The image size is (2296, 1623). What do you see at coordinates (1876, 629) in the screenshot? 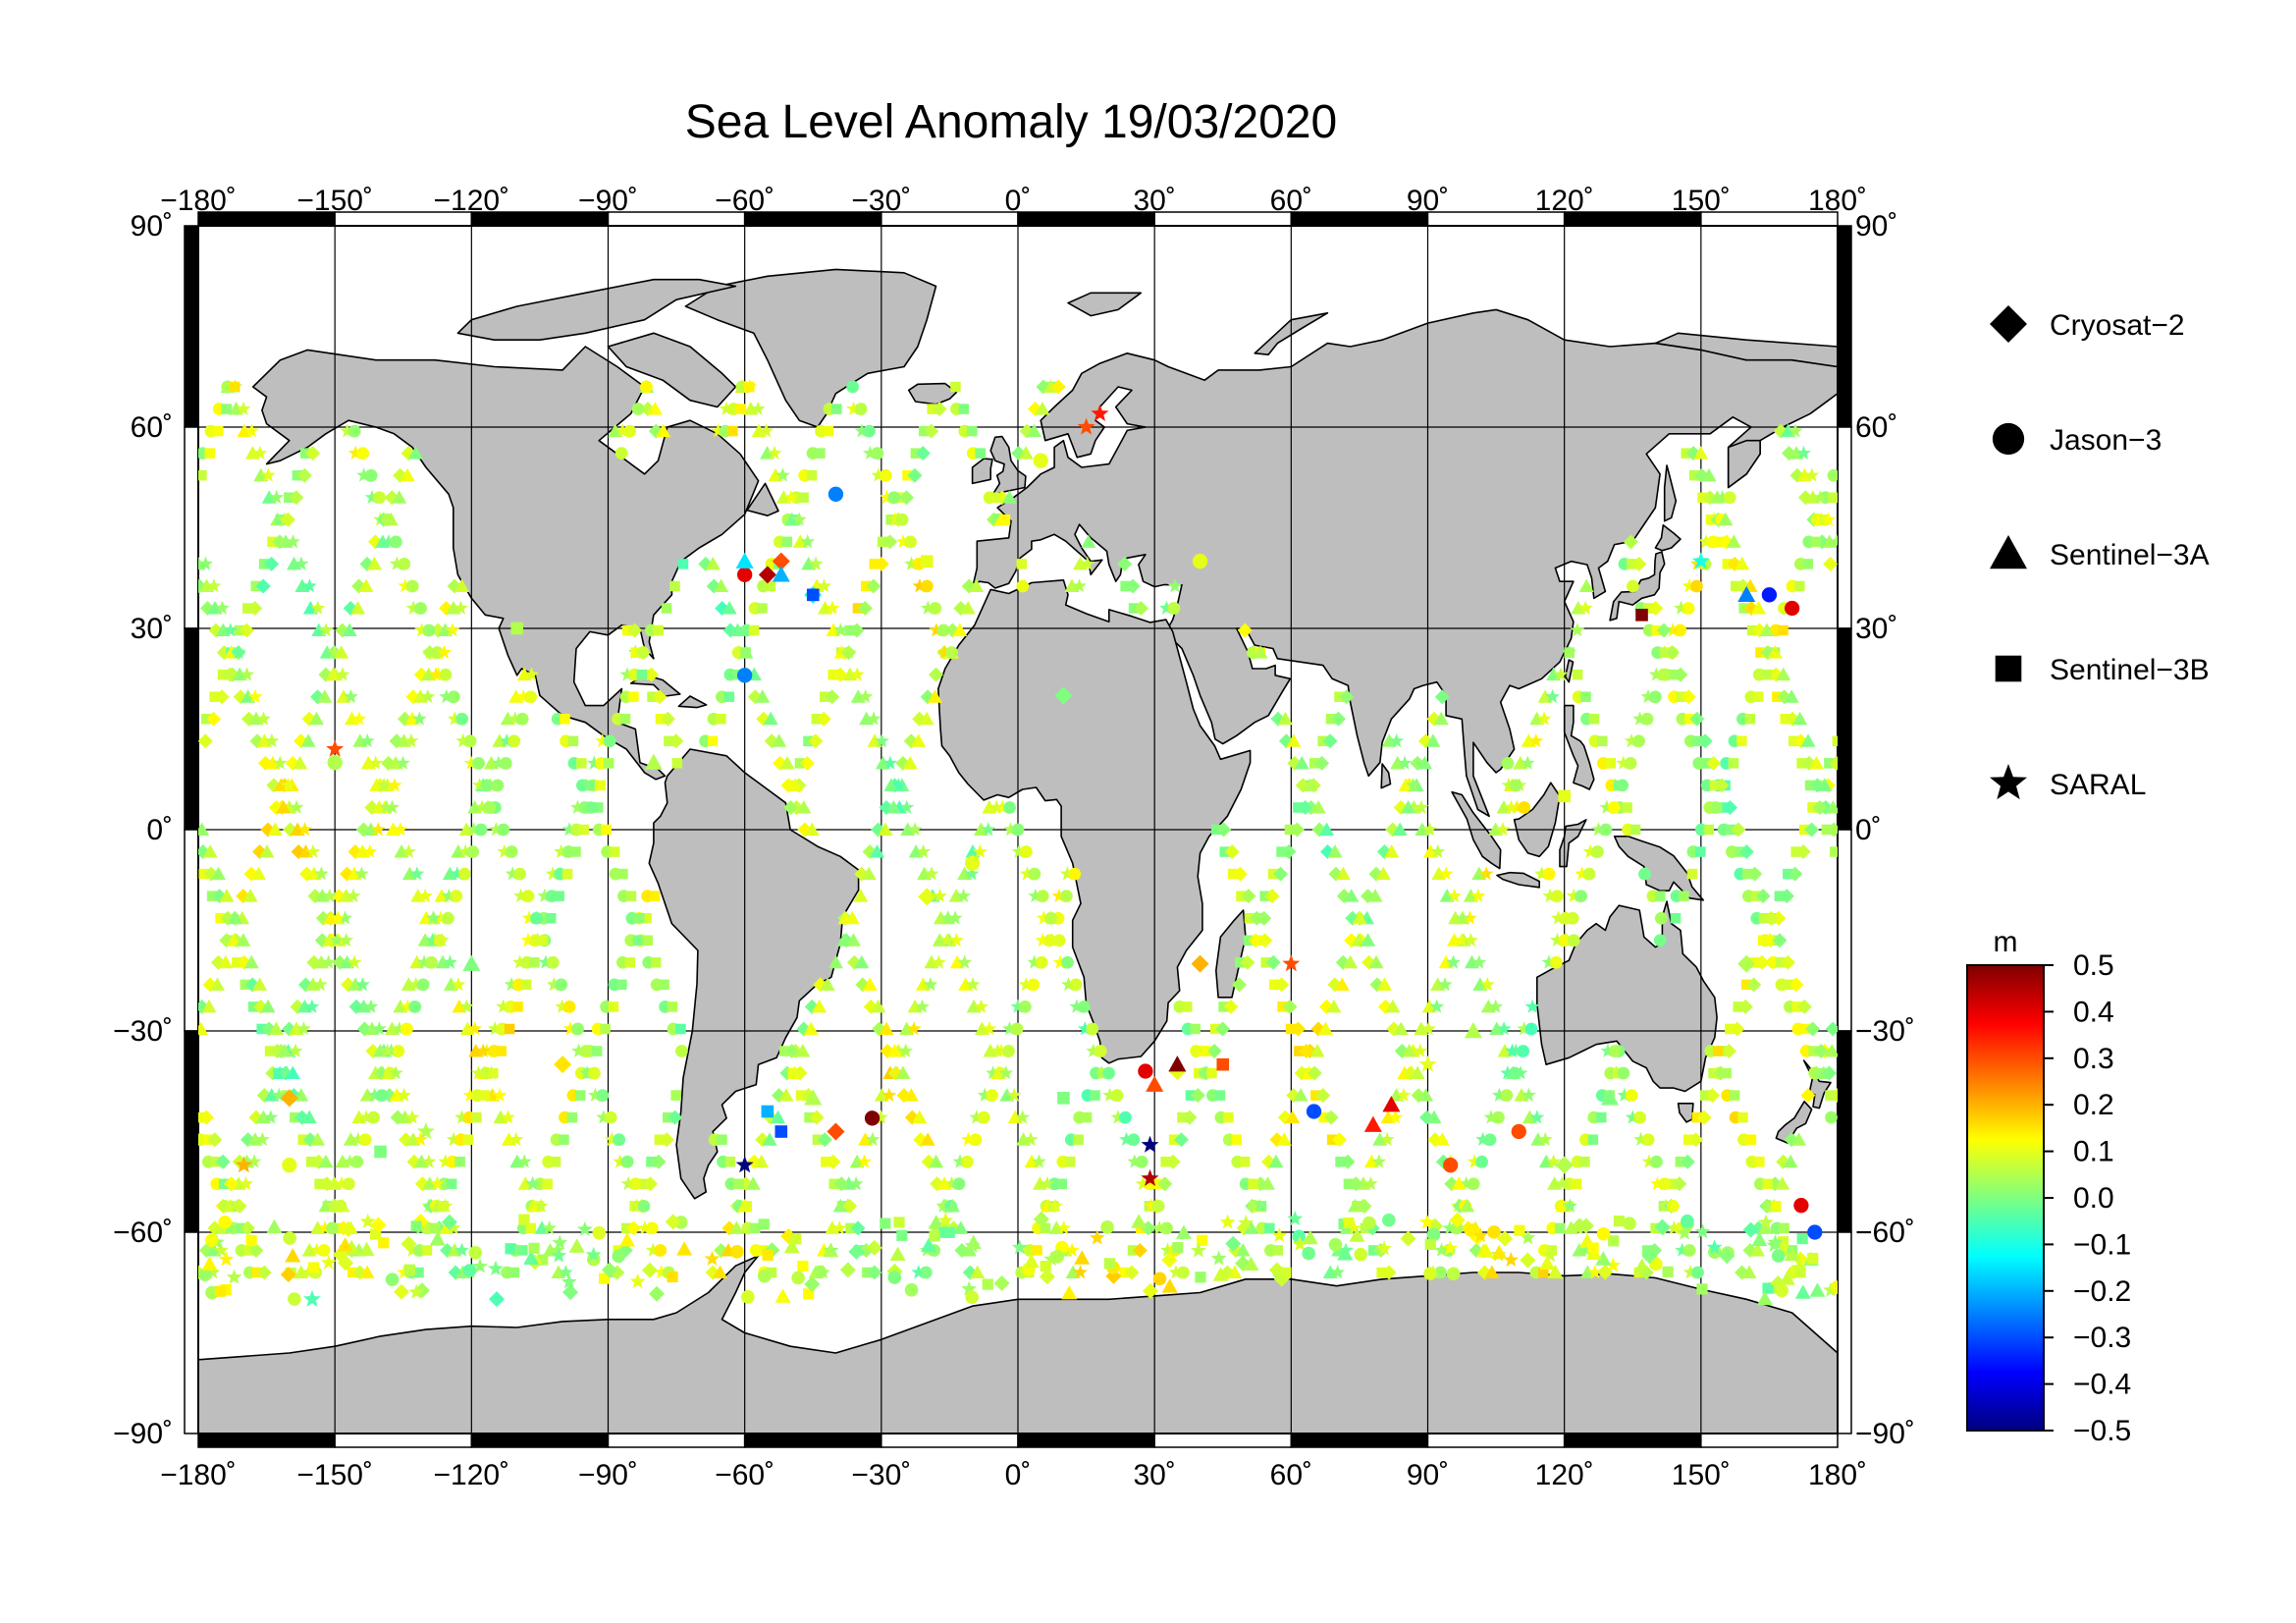
I see `lat-tick-right: 30˚` at bounding box center [1876, 629].